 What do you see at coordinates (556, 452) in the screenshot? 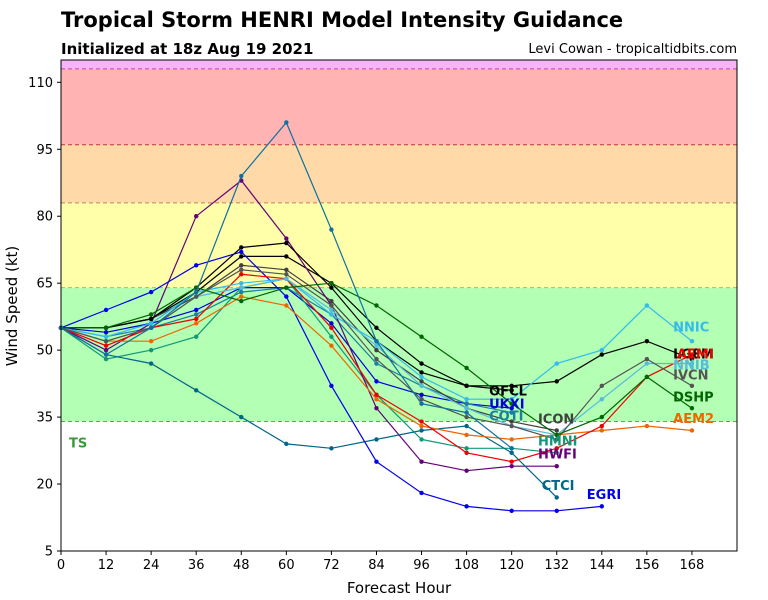
I see `point-hmni` at bounding box center [556, 452].